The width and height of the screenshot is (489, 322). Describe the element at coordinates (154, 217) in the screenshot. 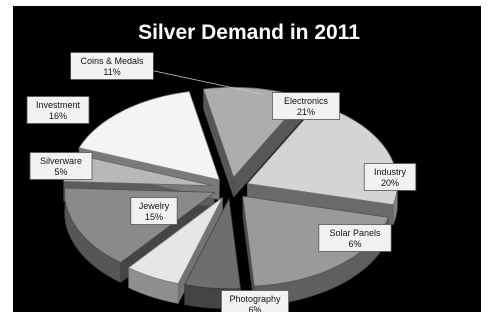

I see `slice-percent-label: 15%` at that location.